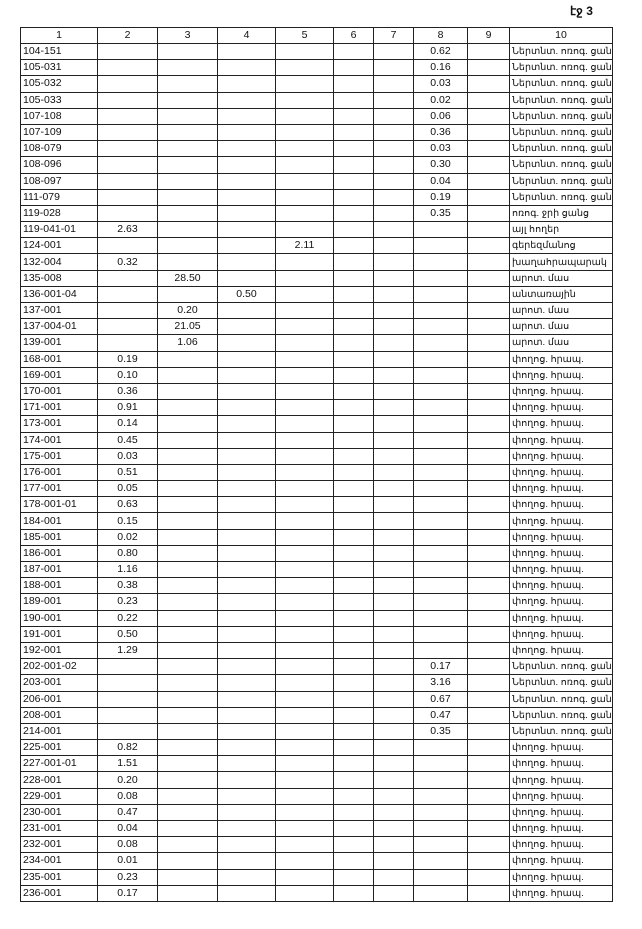  Describe the element at coordinates (127, 505) in the screenshot. I see `table-cell: 0.63` at that location.